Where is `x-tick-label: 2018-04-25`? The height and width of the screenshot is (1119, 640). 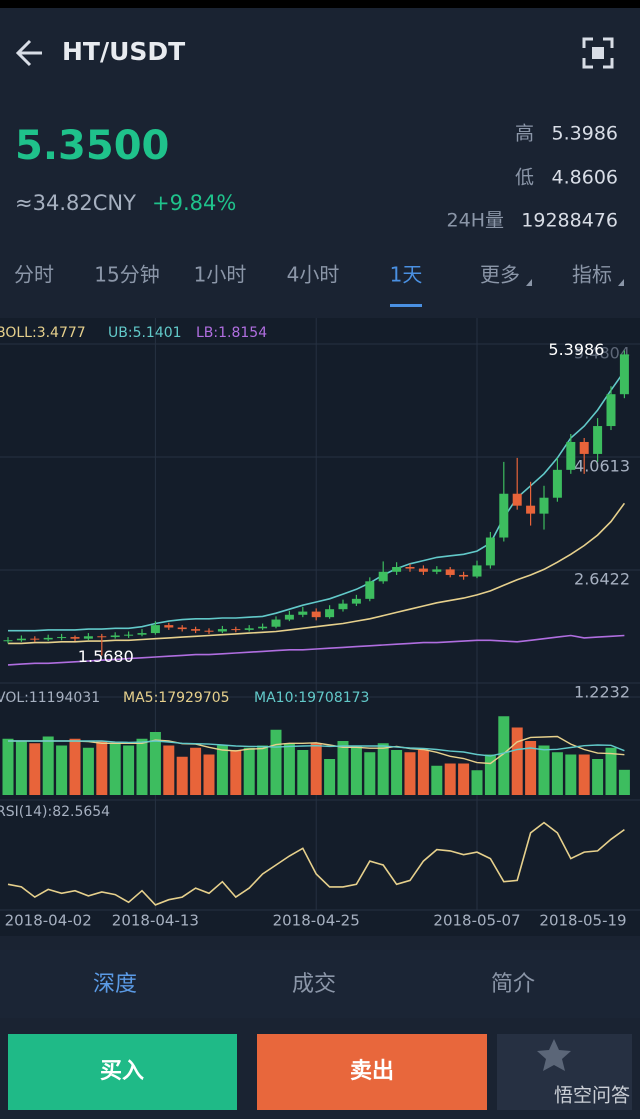 x-tick-label: 2018-04-25 is located at coordinates (316, 921).